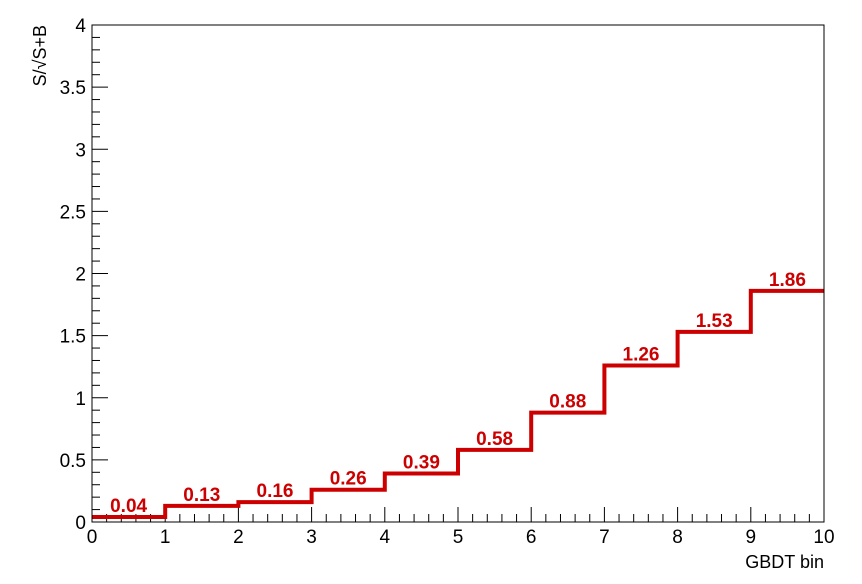 The height and width of the screenshot is (584, 862). What do you see at coordinates (784, 562) in the screenshot?
I see `x-axis-title: GBDT bin` at bounding box center [784, 562].